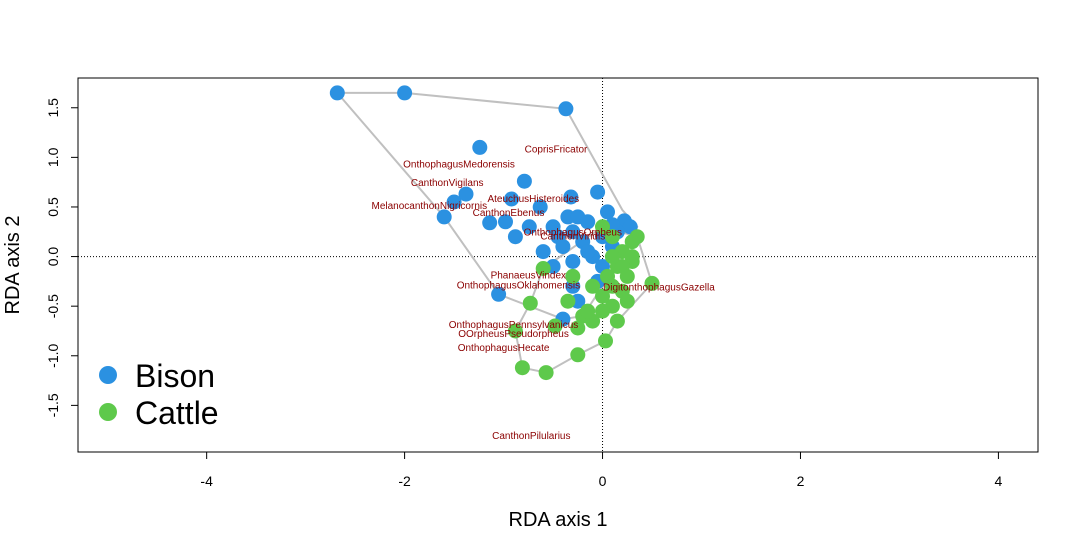  I want to click on x-tick-label: -4, so click(206, 481).